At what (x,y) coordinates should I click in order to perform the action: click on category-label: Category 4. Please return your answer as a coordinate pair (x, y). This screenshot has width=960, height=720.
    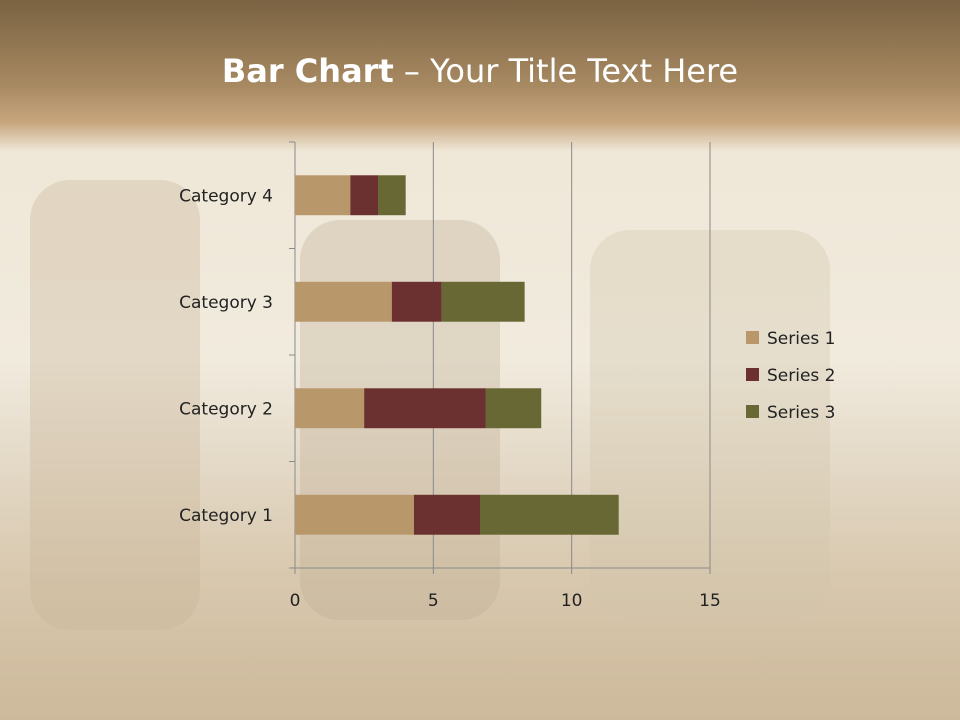
    Looking at the image, I should click on (226, 196).